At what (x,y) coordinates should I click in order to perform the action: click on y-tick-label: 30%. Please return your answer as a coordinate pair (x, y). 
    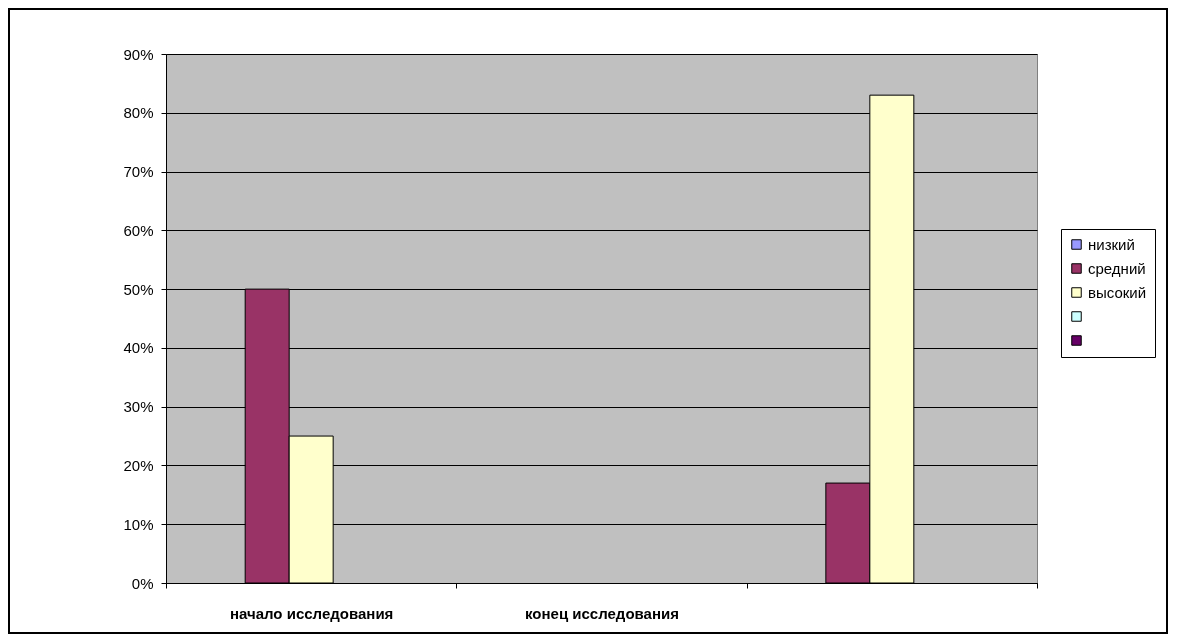
    Looking at the image, I should click on (138, 407).